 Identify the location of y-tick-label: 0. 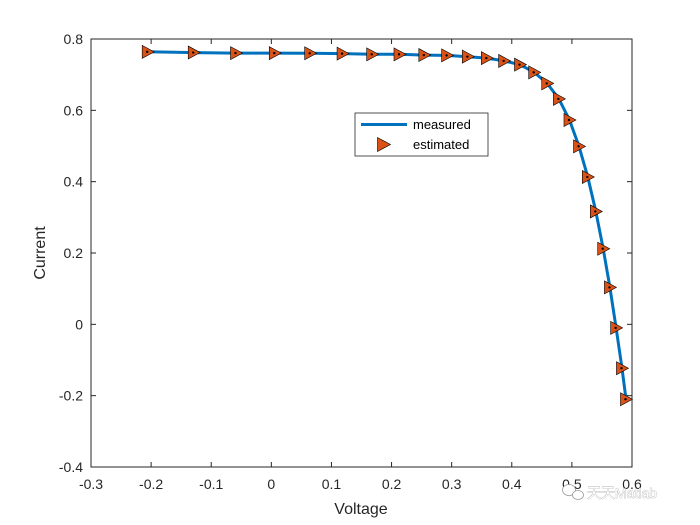
(79, 324).